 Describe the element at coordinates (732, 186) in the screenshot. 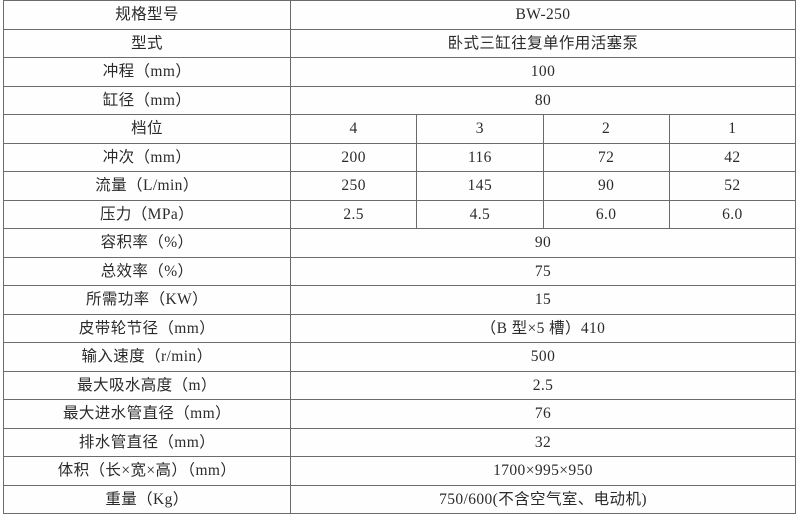

I see `row-value-gear-1: 52` at that location.